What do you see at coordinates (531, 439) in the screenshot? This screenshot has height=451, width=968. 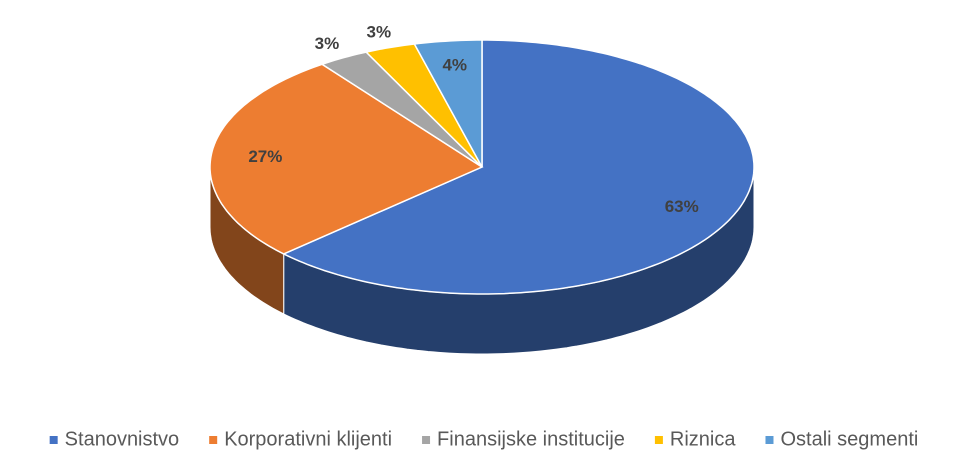 I see `legend-label: Finansijske institucije` at bounding box center [531, 439].